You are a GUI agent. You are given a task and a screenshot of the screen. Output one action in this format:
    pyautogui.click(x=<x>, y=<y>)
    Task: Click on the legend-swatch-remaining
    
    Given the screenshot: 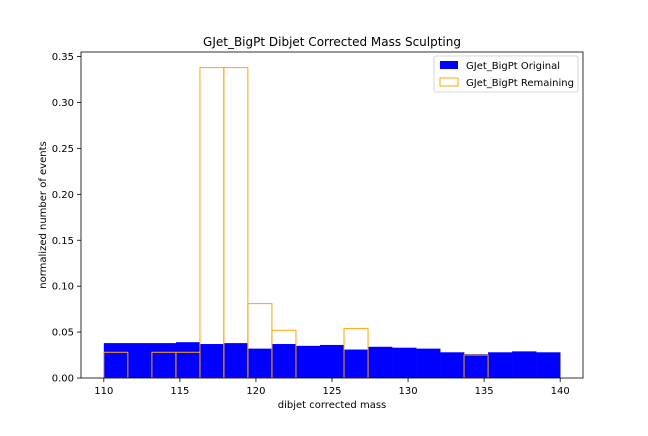 What is the action you would take?
    pyautogui.click(x=449, y=82)
    